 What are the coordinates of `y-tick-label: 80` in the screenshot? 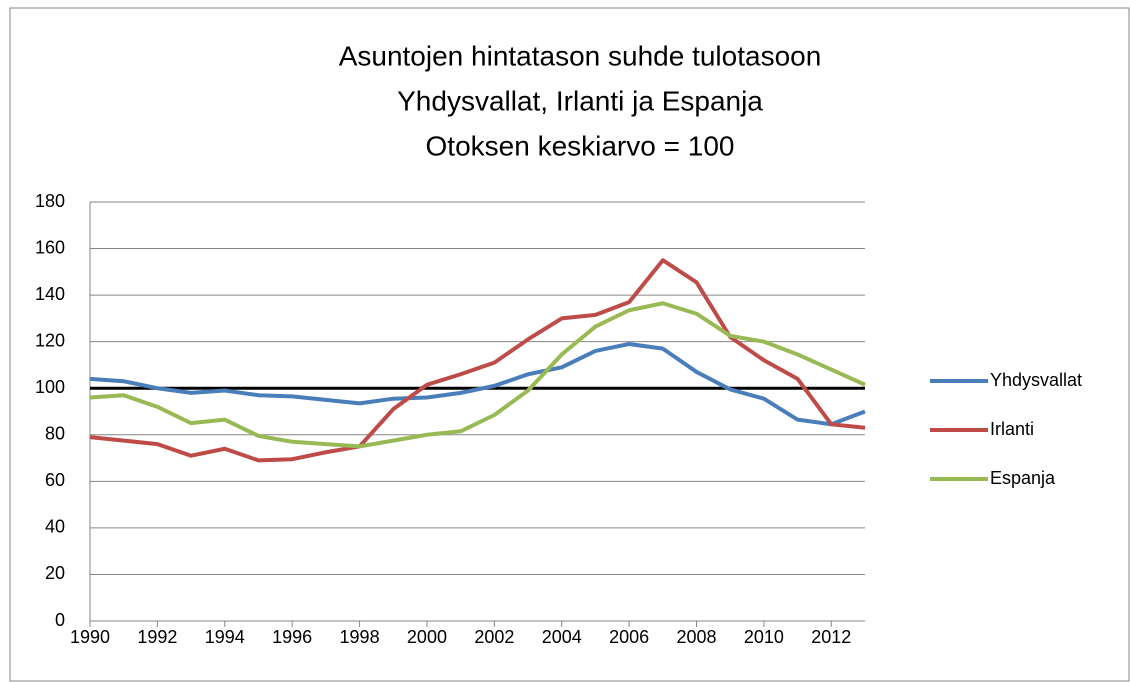 It's located at (55, 434).